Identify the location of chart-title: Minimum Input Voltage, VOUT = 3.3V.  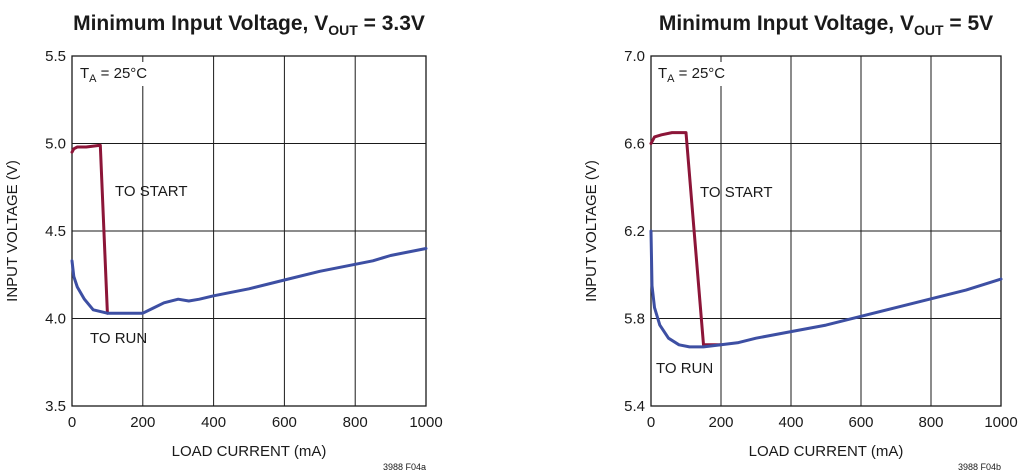
(249, 25).